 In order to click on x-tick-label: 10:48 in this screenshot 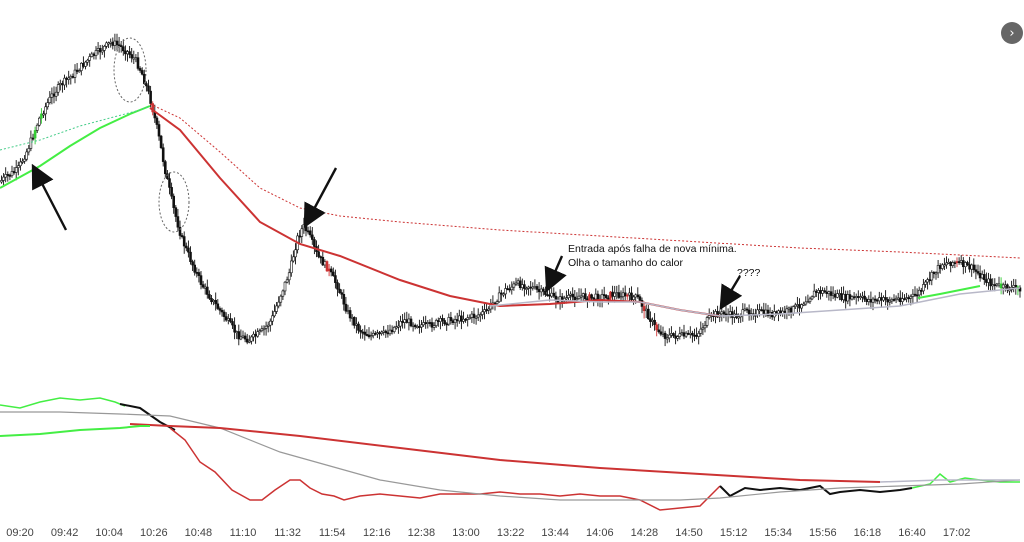, I will do `click(199, 533)`.